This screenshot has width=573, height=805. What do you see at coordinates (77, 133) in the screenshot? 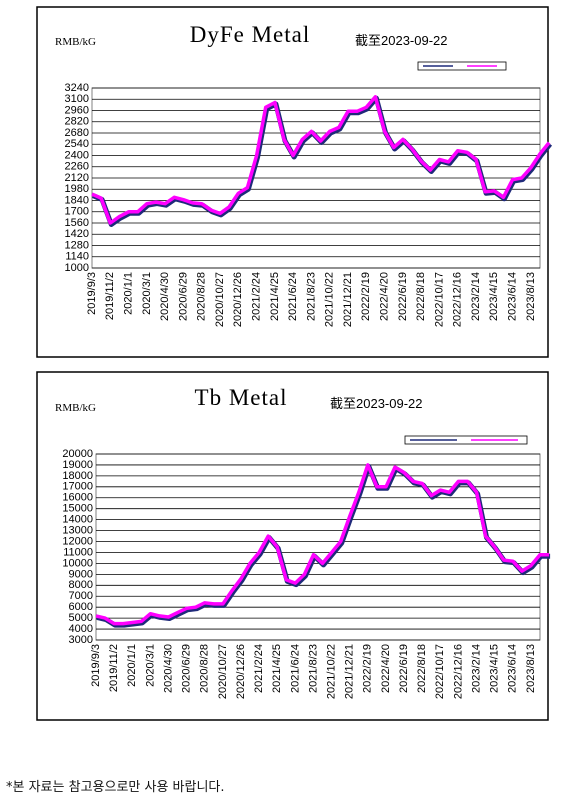
I see `y-tick-label: 2680` at bounding box center [77, 133].